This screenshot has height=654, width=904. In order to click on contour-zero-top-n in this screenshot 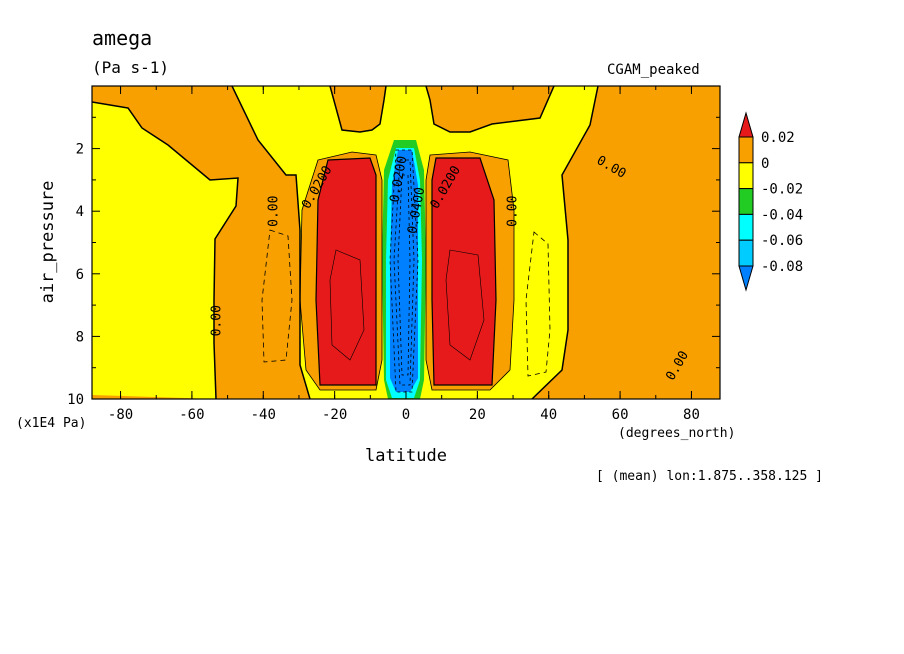, I will do `click(490, 109)`.